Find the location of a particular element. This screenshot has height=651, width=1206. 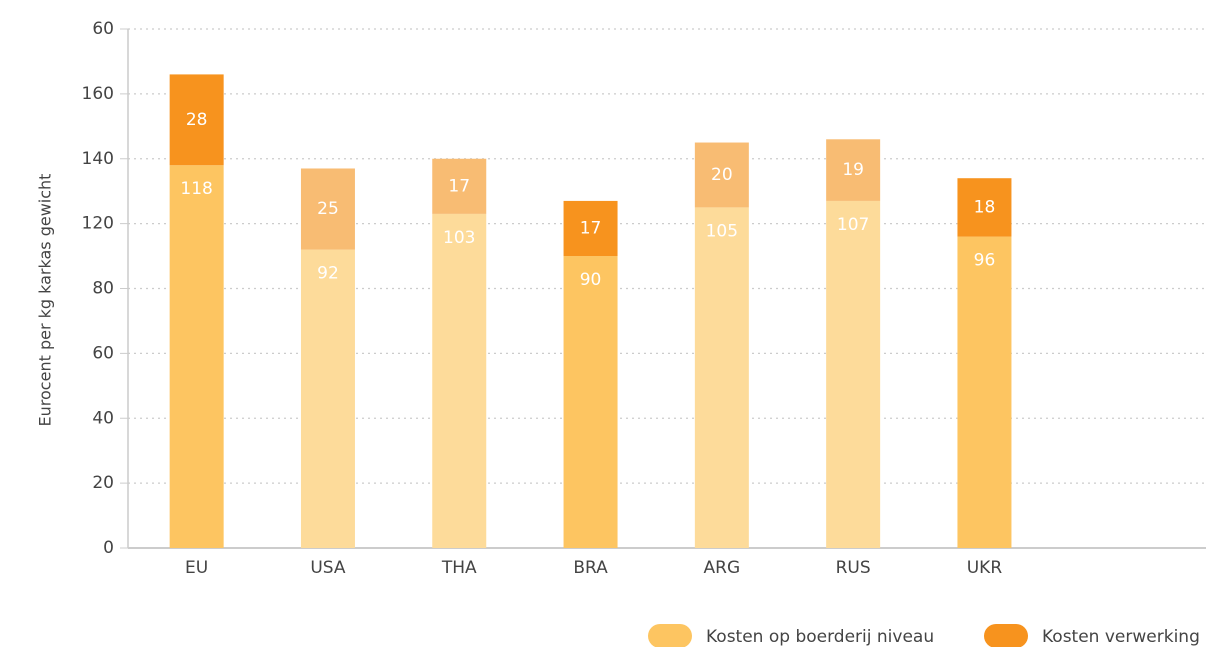

value-label: 107 is located at coordinates (853, 225).